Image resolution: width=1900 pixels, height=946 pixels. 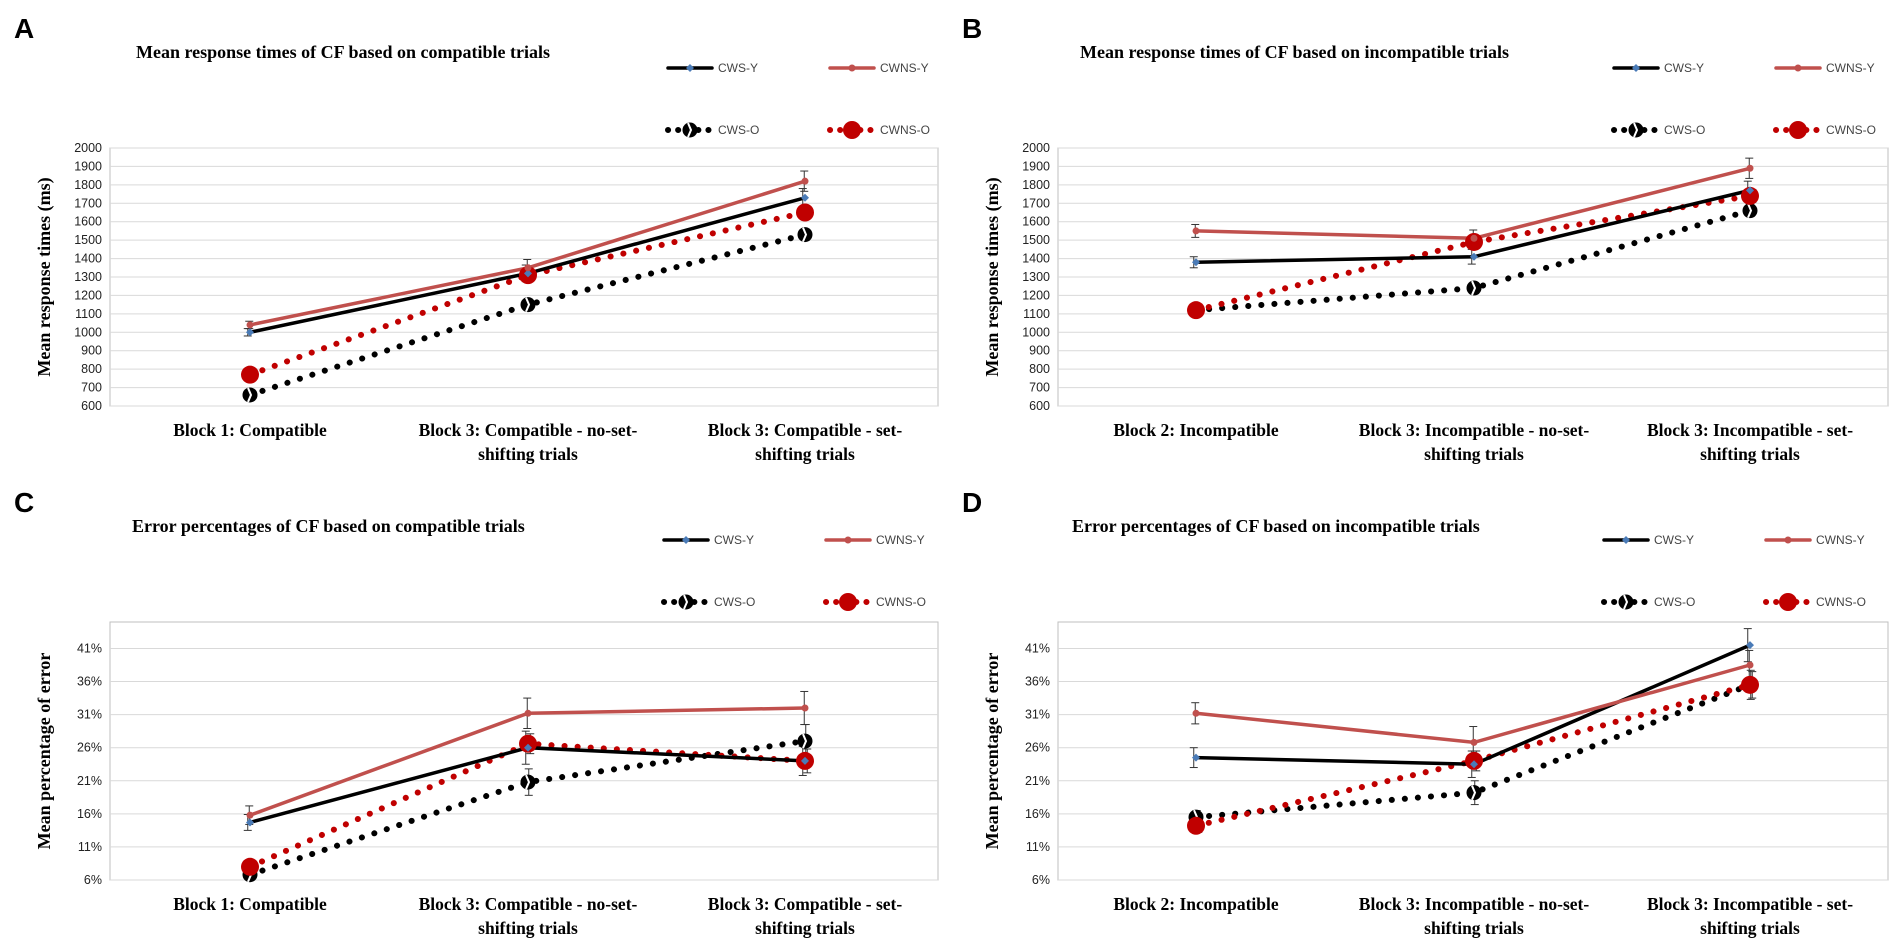 I want to click on panel-letter: C, so click(x=24, y=502).